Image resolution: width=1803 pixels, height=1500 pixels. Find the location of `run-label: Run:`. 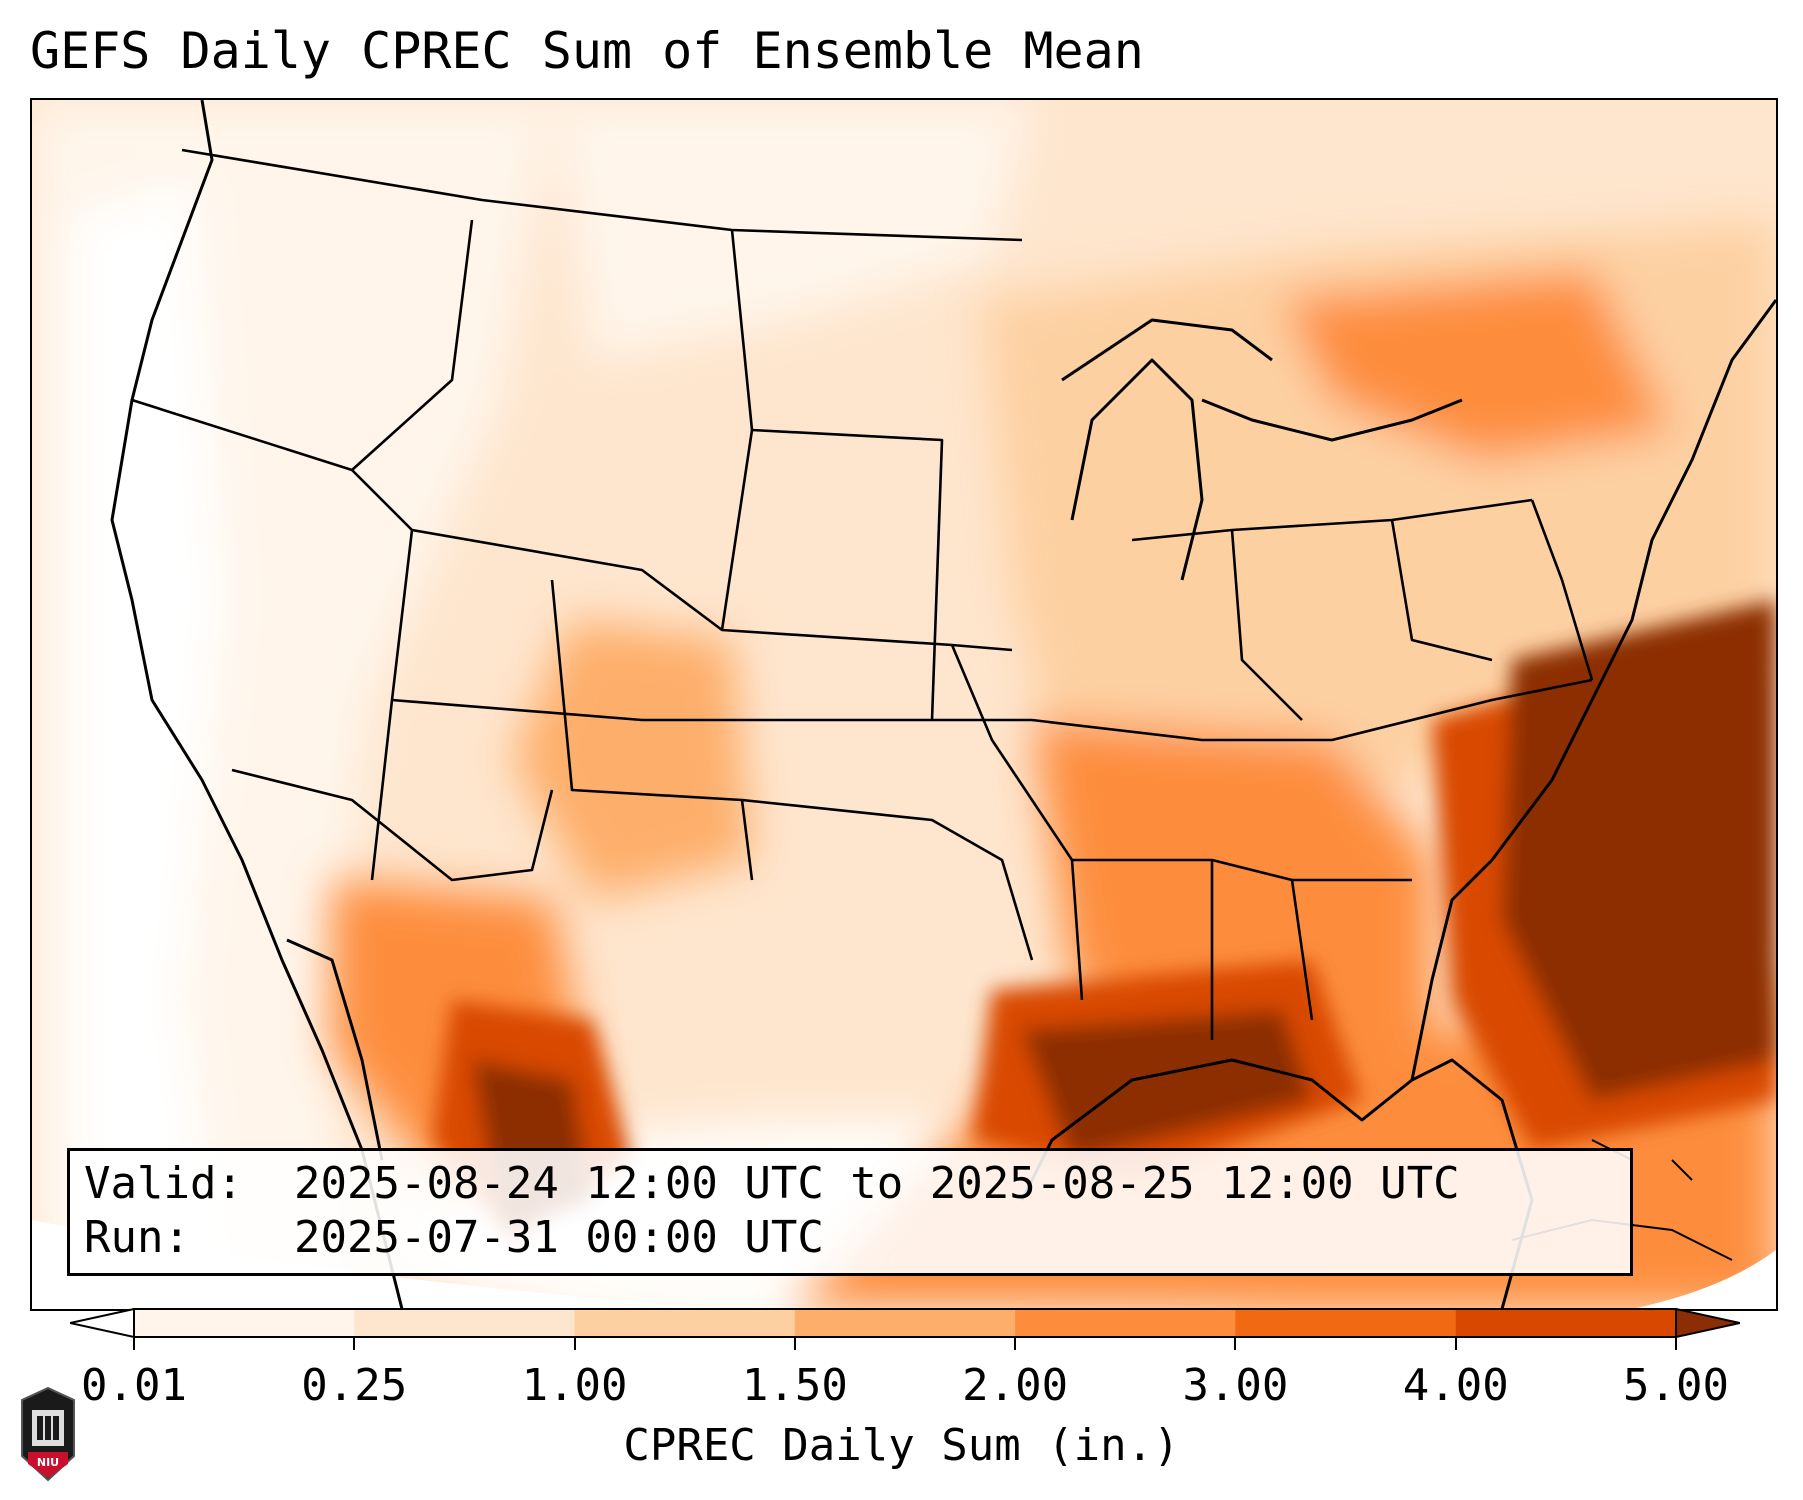

run-label: Run: is located at coordinates (137, 1237).